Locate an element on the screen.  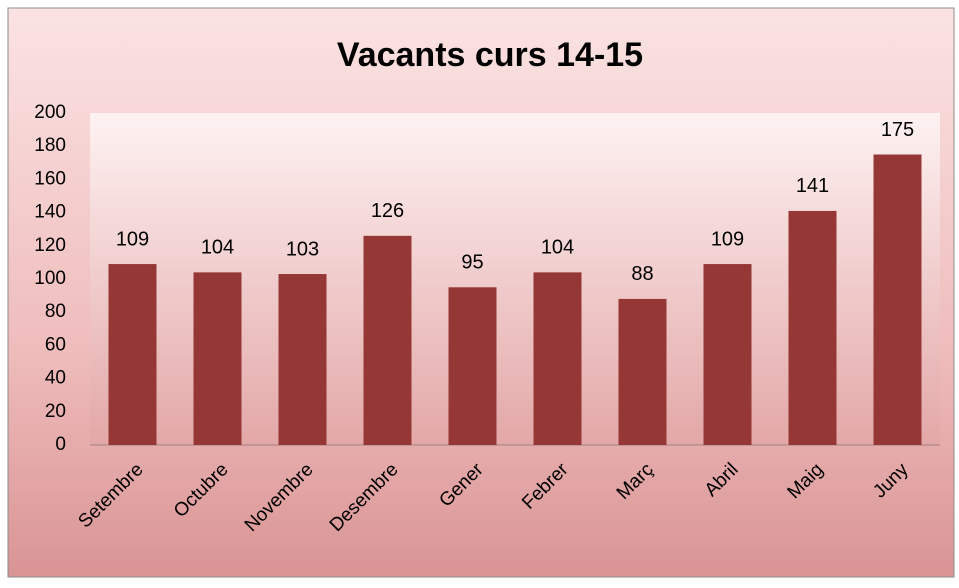
chart-title: Vacants curs 14-15 is located at coordinates (490, 55).